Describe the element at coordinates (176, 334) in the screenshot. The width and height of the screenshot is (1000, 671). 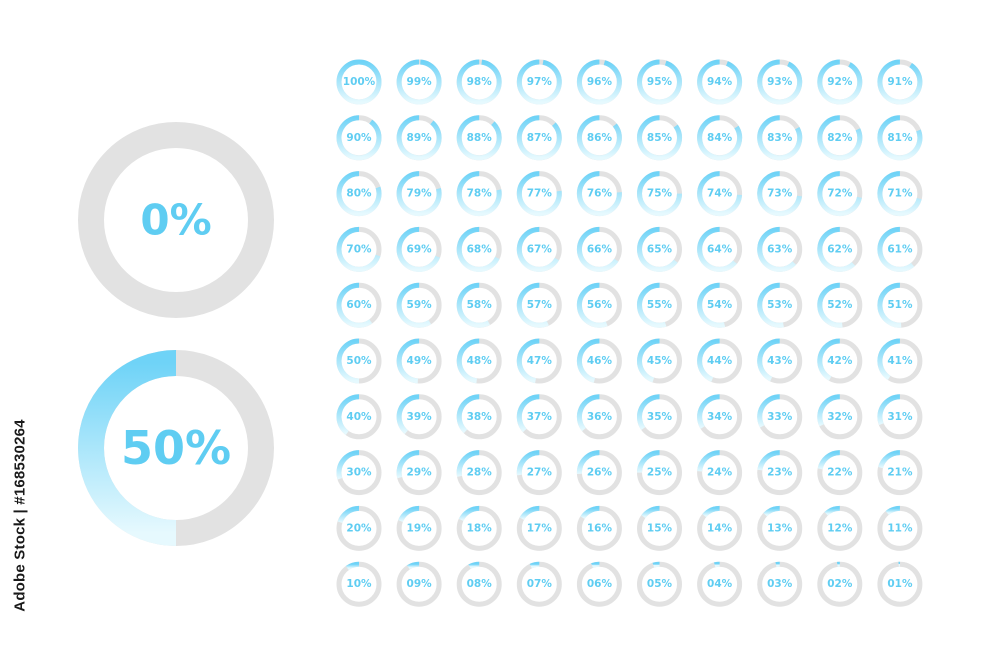
I see `large-rings: 0%50%` at that location.